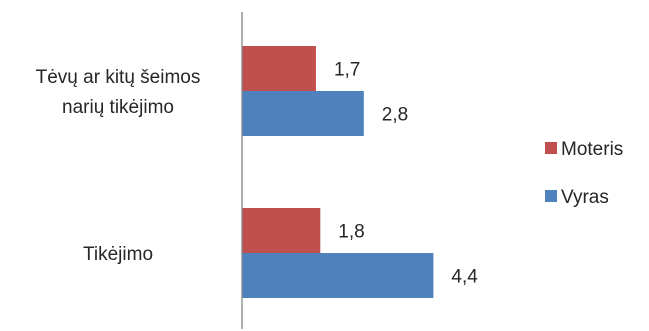  I want to click on category-label-0-line-0: Tėvų ar kitų šeimos, so click(118, 77).